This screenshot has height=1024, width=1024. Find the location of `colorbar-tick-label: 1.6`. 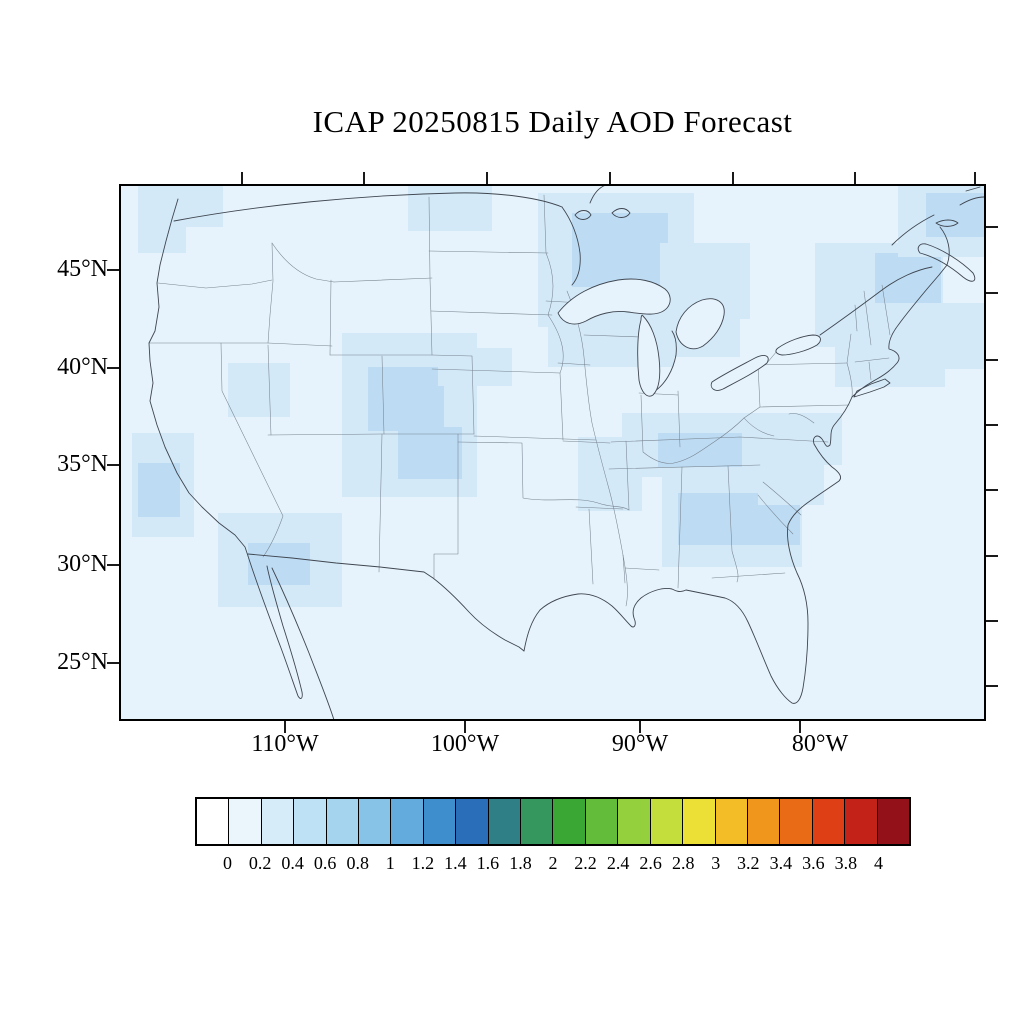

colorbar-tick-label: 1.6 is located at coordinates (488, 863).